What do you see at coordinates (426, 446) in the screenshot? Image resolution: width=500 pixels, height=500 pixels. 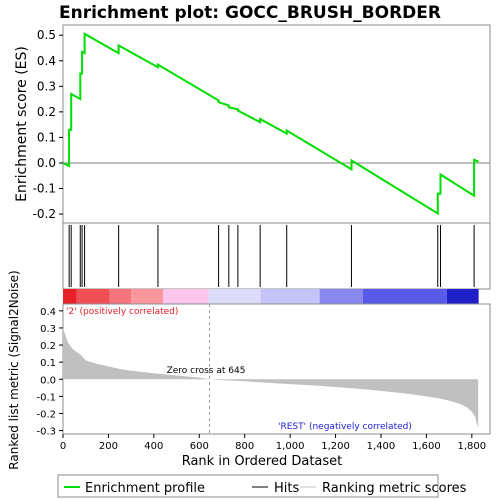 I see `x-tick-label: 1,600` at bounding box center [426, 446].